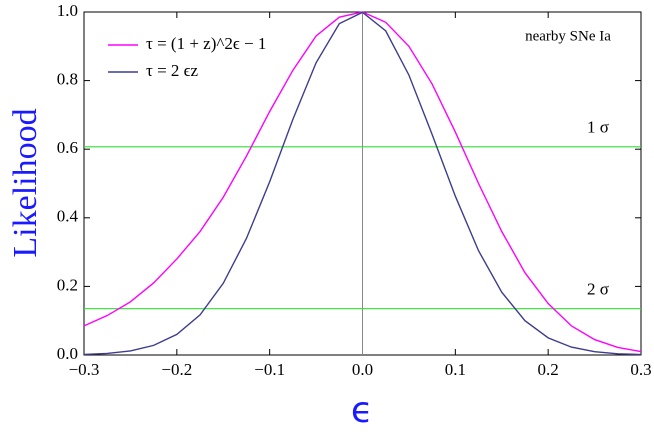 Image resolution: width=654 pixels, height=439 pixels. I want to click on legend-label: τ = 2 ϵz, so click(172, 70).